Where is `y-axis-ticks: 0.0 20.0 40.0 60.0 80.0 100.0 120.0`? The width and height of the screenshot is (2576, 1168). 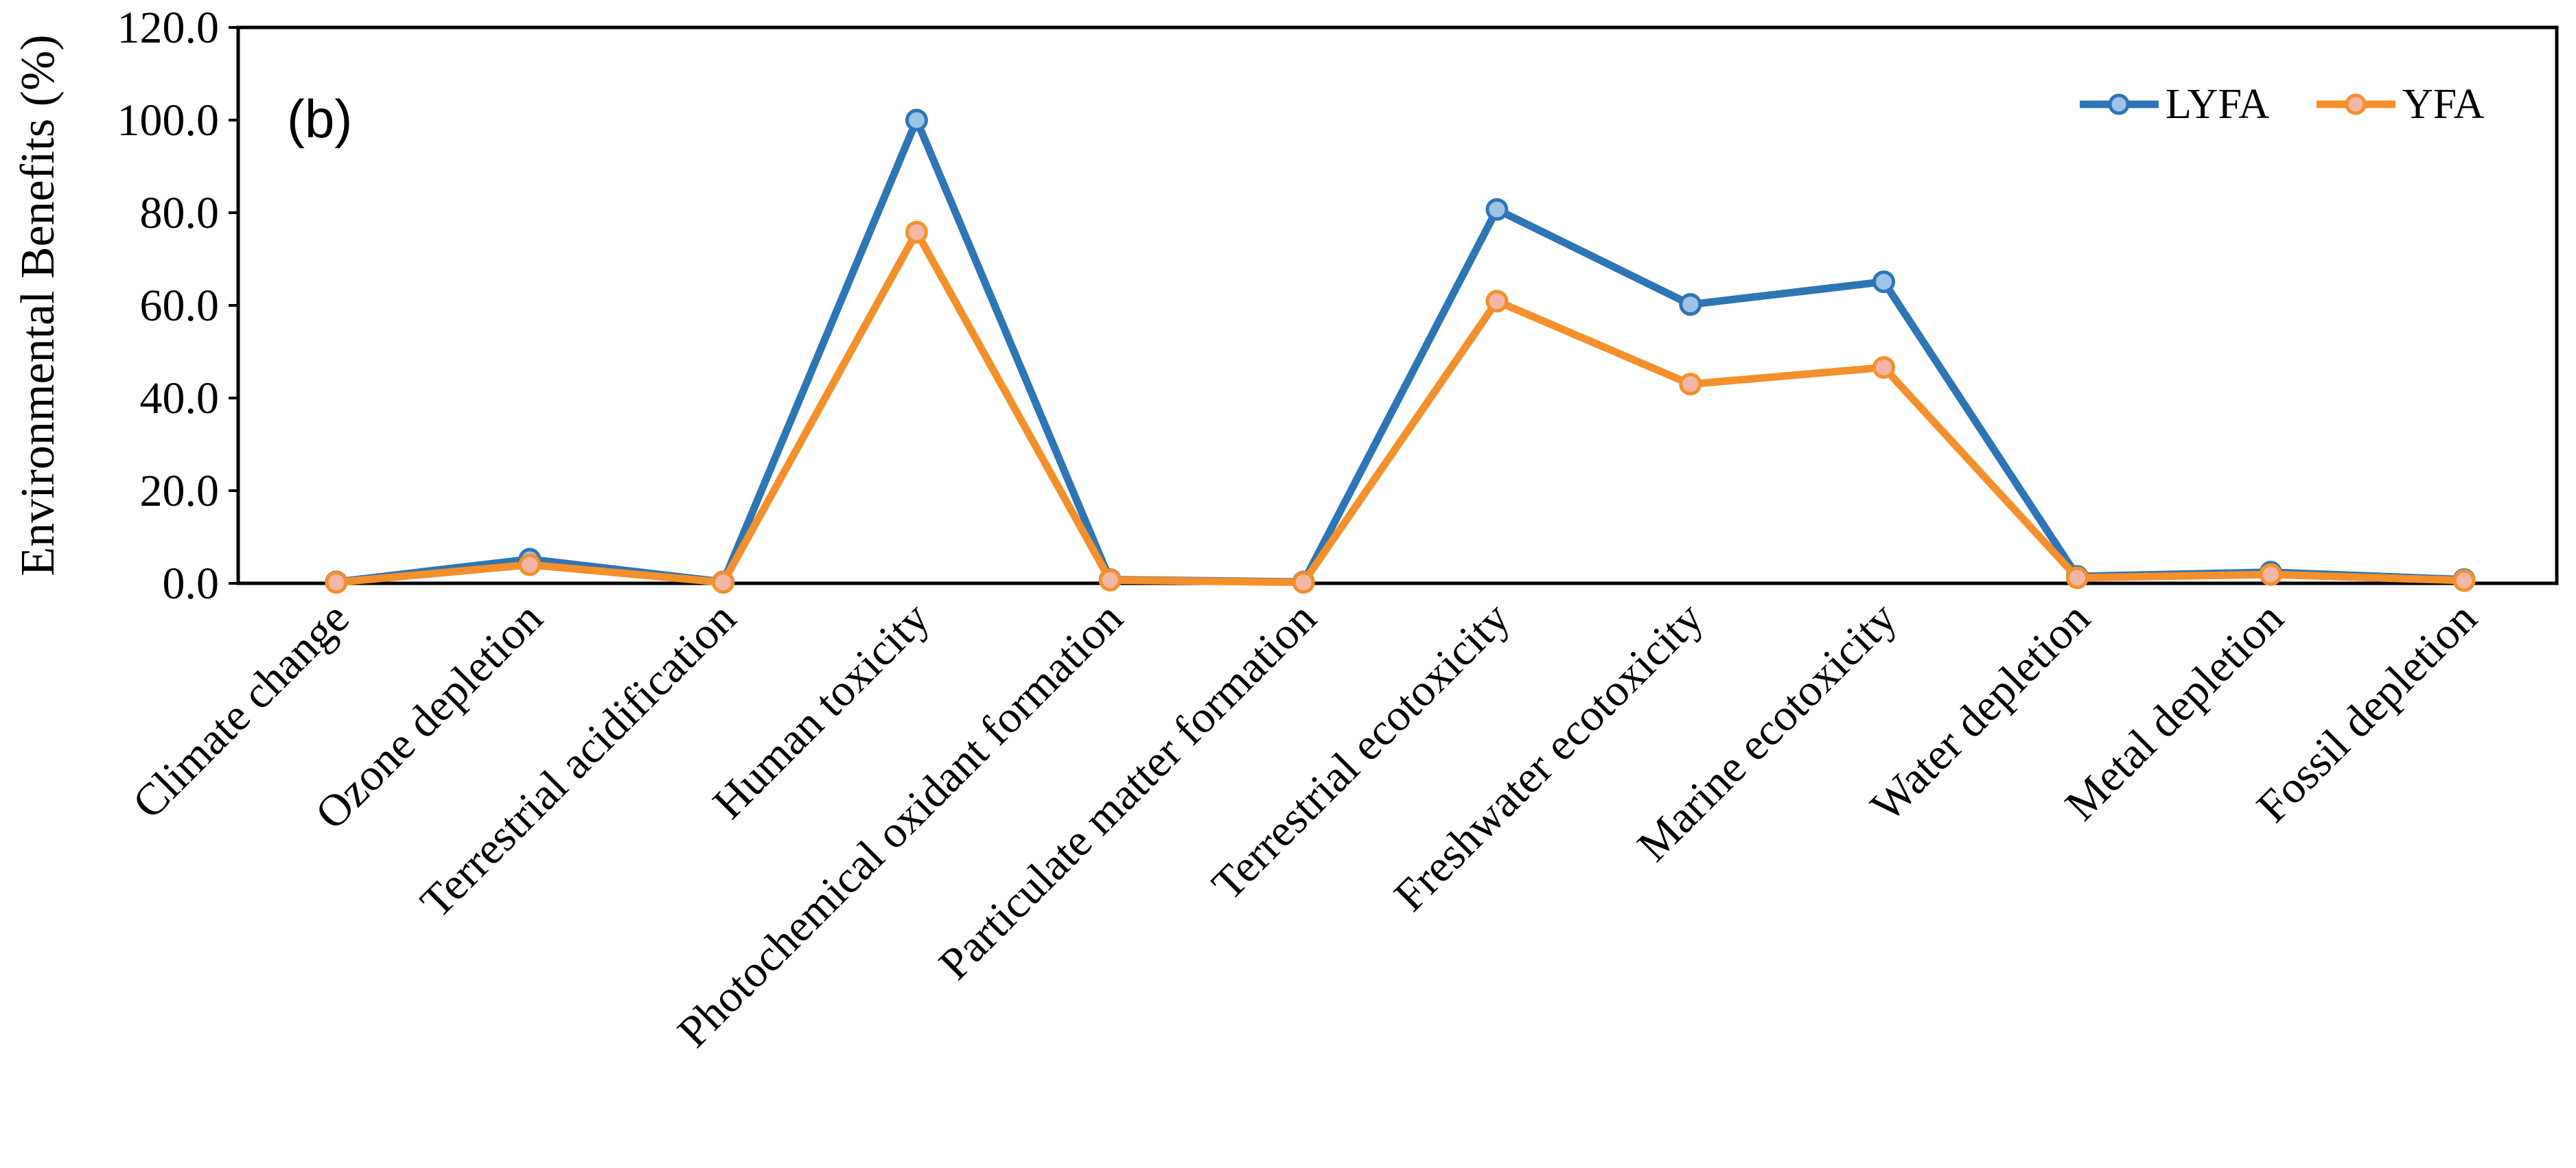
y-axis-ticks: 0.0 20.0 40.0 60.0 80.0 100.0 120.0 is located at coordinates (177, 306).